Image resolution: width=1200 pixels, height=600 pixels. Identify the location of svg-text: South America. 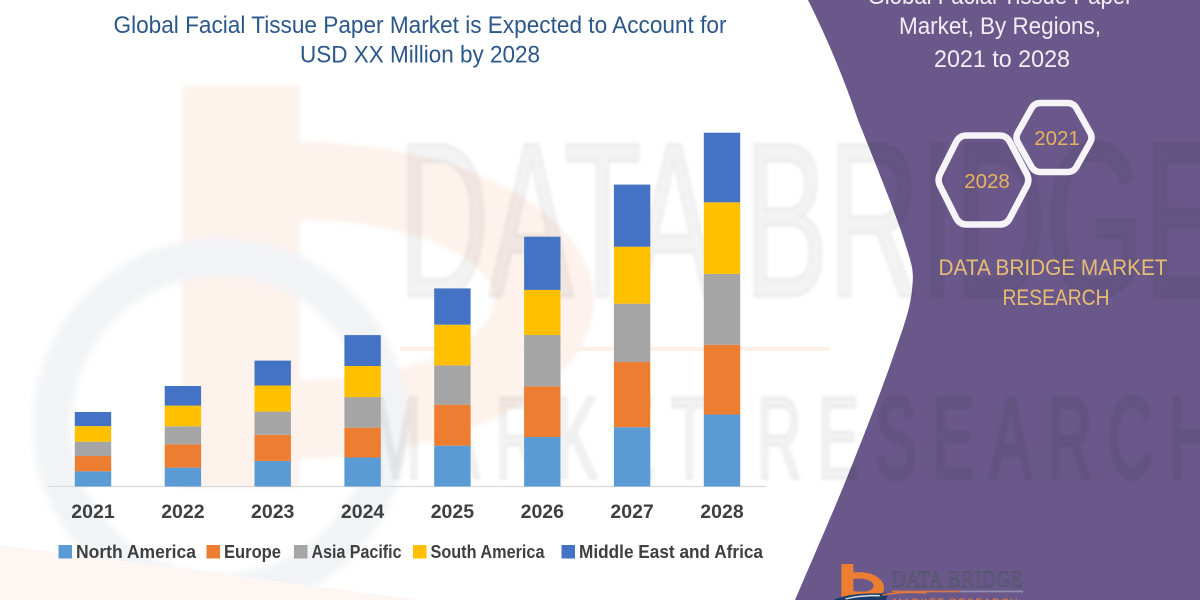
(488, 551).